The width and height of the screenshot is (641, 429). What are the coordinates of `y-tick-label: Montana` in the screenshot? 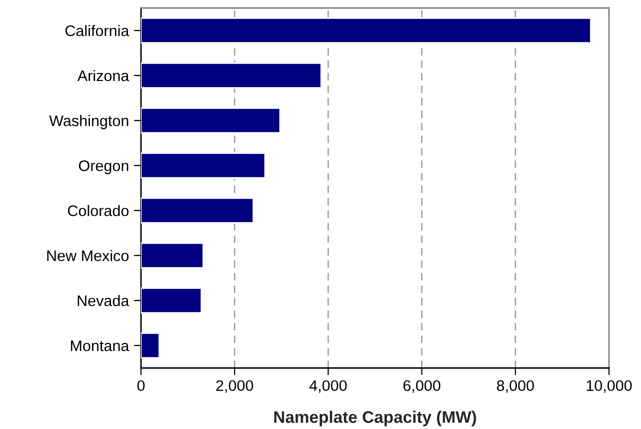 It's located at (100, 346).